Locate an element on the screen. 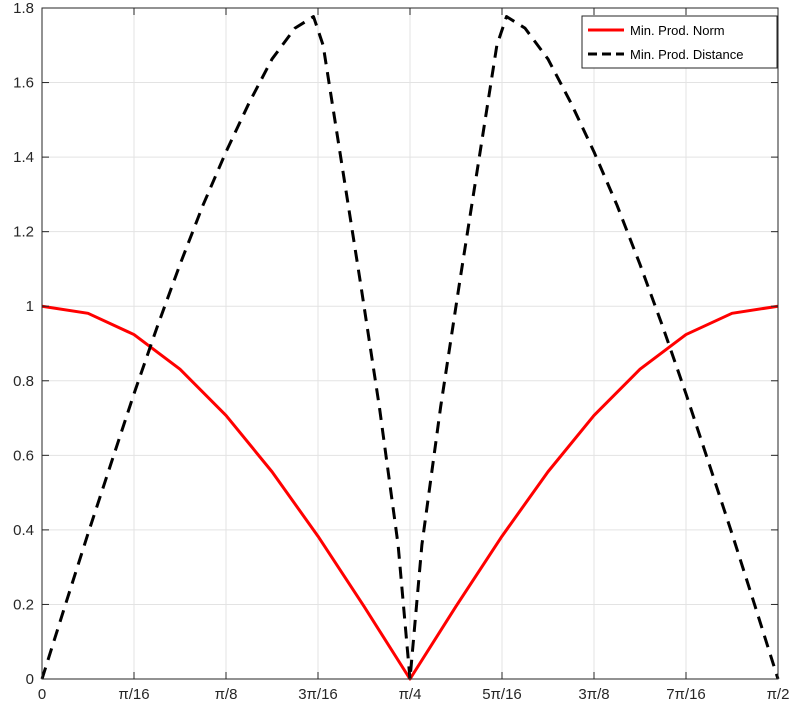 The width and height of the screenshot is (795, 711). x-axis-tick-labels: 0 π/16 π/8 3π/16 π/4 5π/16 3π/8 7π/16 π/2 is located at coordinates (414, 694).